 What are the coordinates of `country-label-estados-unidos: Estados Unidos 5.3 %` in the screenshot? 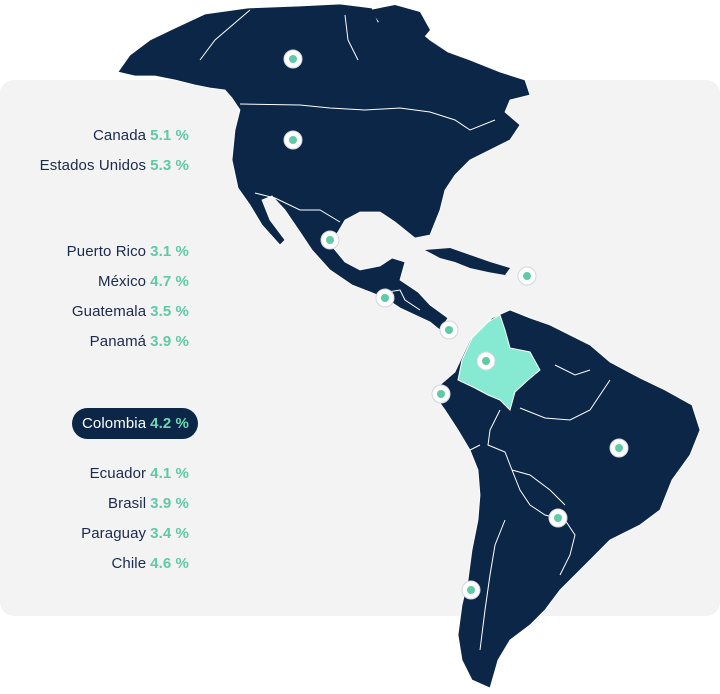 It's located at (114, 165).